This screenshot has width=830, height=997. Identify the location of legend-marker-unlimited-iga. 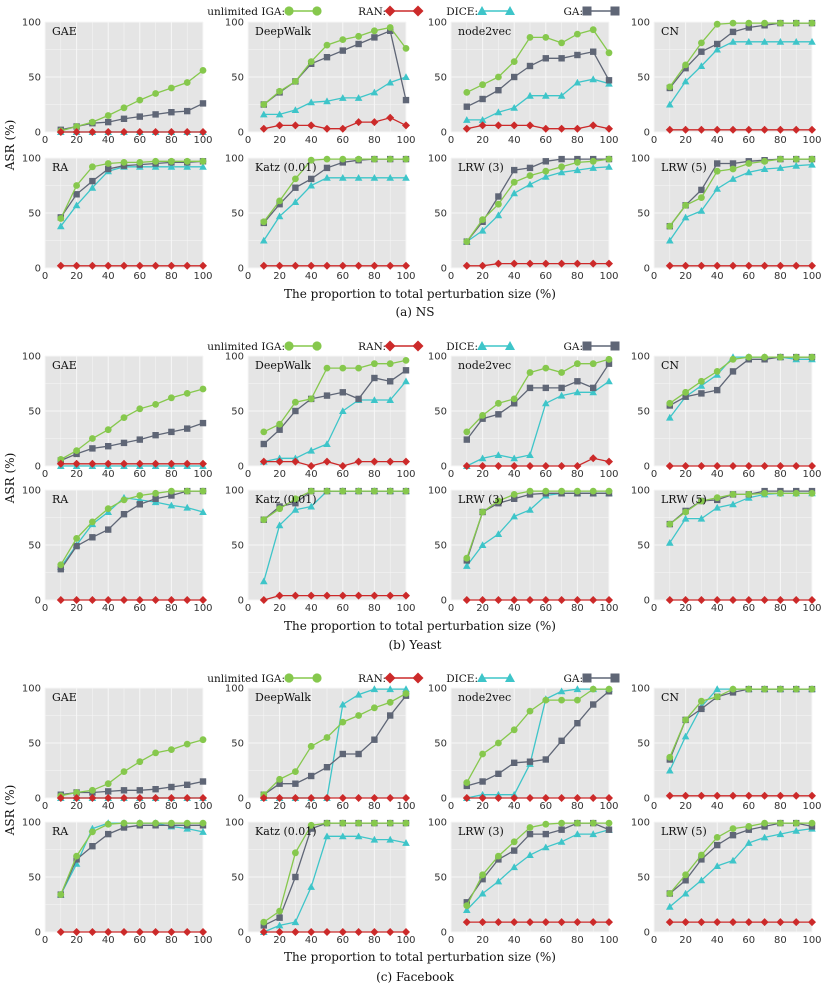
(289, 346).